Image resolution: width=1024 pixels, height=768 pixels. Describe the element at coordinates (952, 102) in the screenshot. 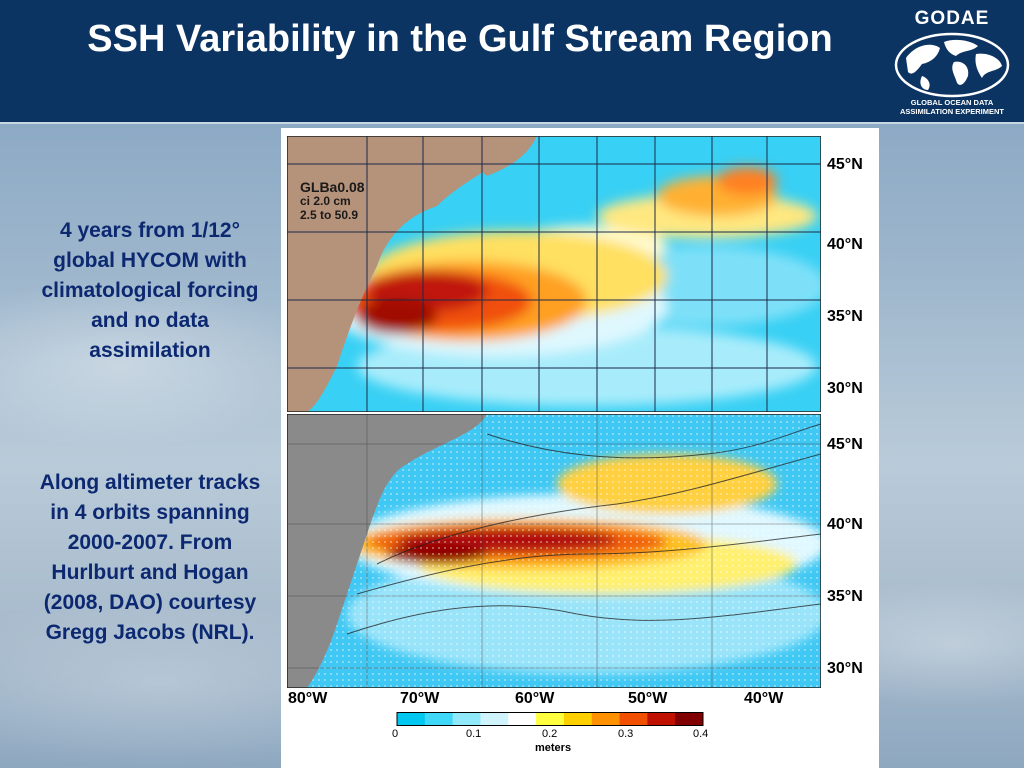

I see `logo-subtitle-line1: GLOBAL OCEAN DATA` at that location.